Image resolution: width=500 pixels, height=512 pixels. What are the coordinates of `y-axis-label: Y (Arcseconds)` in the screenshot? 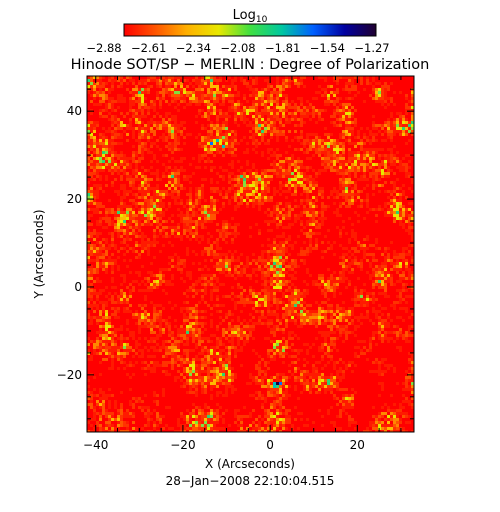 It's located at (39, 254).